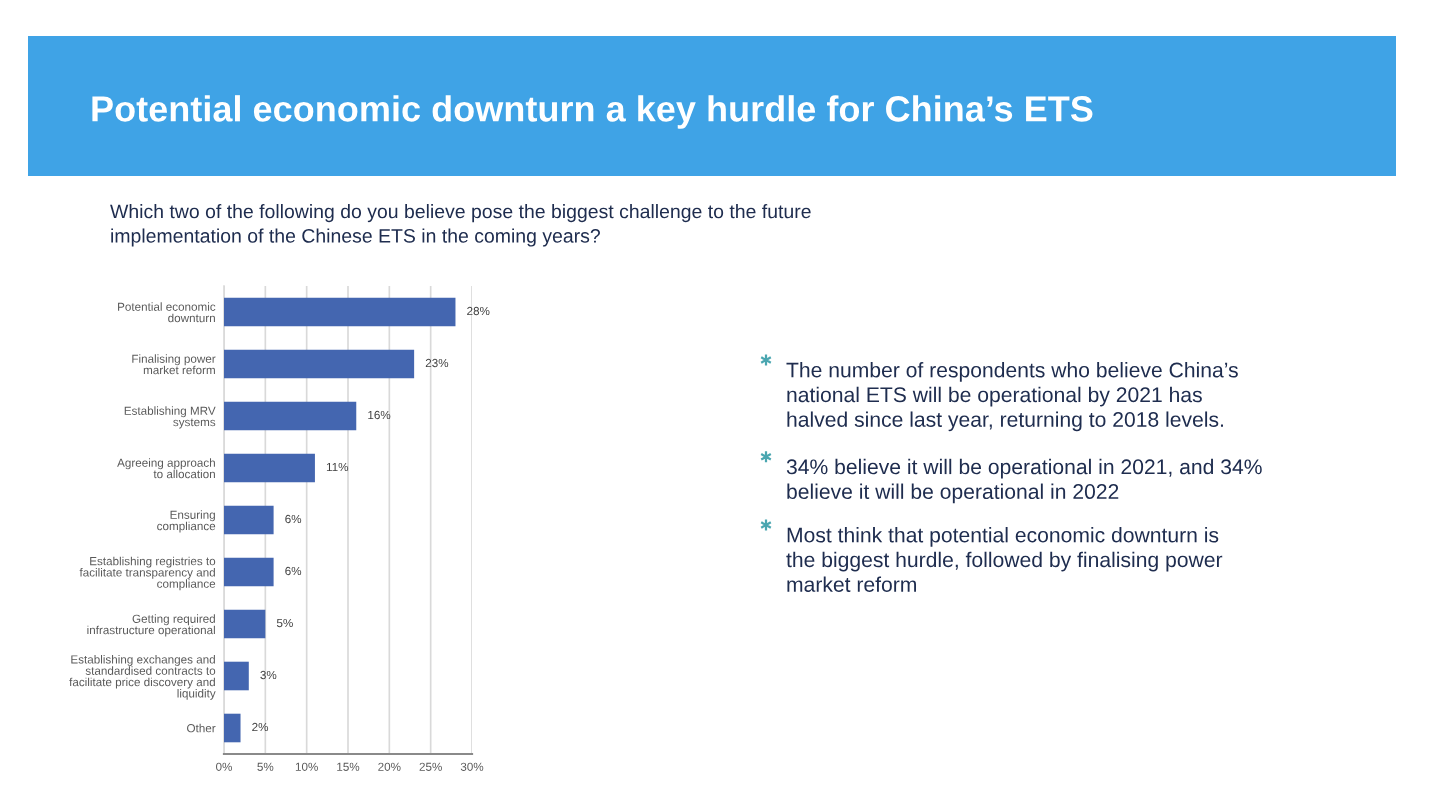 The width and height of the screenshot is (1440, 810). I want to click on chart-subtitle: Which two of the following do you believe pose the biggest challenge to the future implementation of the Chinese ETS in the coming years?, so click(460, 225).